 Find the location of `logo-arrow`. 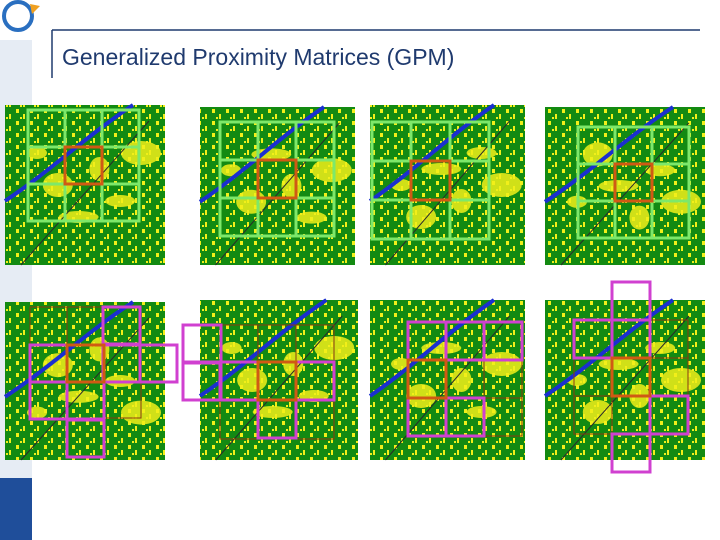

logo-arrow is located at coordinates (35, 9).